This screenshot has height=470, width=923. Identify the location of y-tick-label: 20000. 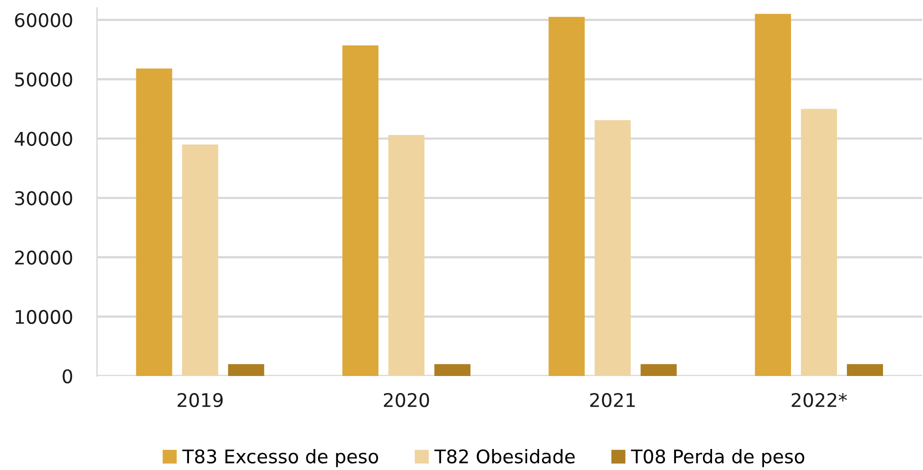
(43, 257).